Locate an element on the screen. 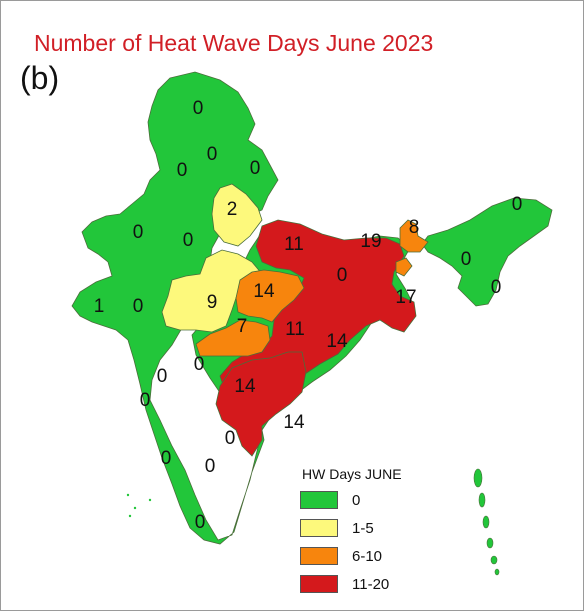 Image resolution: width=586 pixels, height=613 pixels. region-mid-west is located at coordinates (233, 338).